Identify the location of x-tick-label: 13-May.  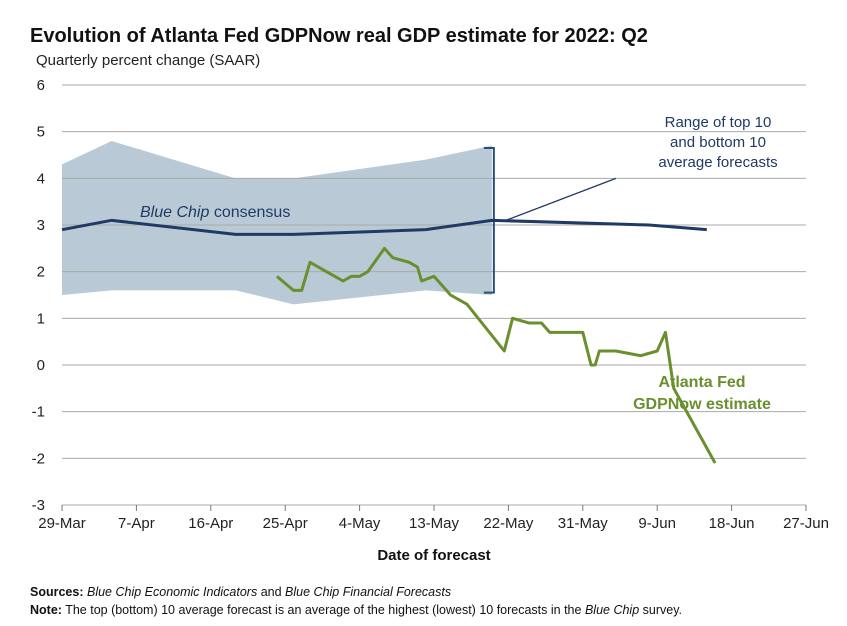
(434, 523).